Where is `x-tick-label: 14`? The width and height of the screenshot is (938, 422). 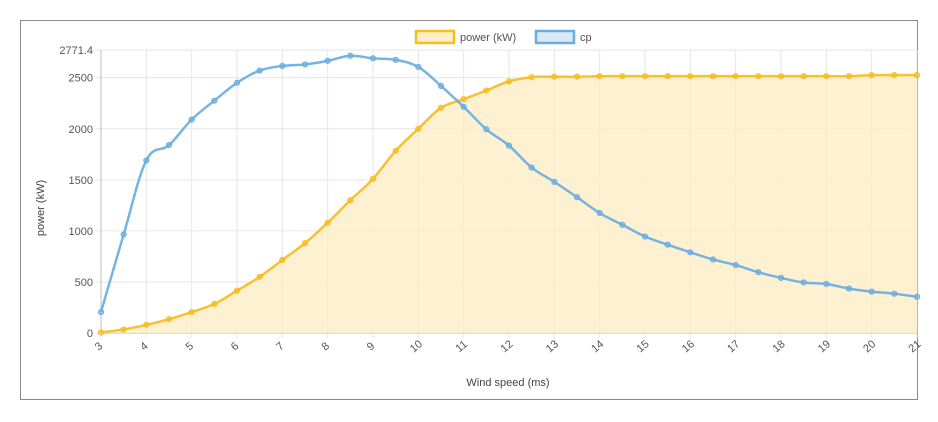
x-tick-label: 14 is located at coordinates (597, 346).